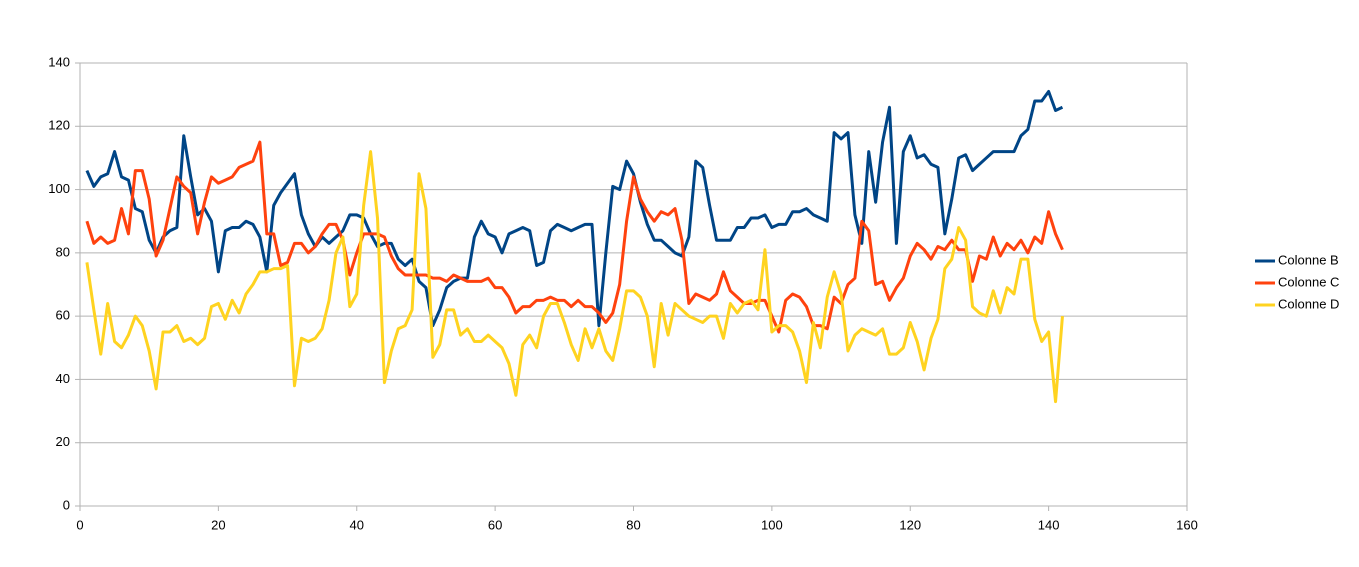 This screenshot has height=567, width=1359. Describe the element at coordinates (633, 524) in the screenshot. I see `x-tick-label: 80` at that location.